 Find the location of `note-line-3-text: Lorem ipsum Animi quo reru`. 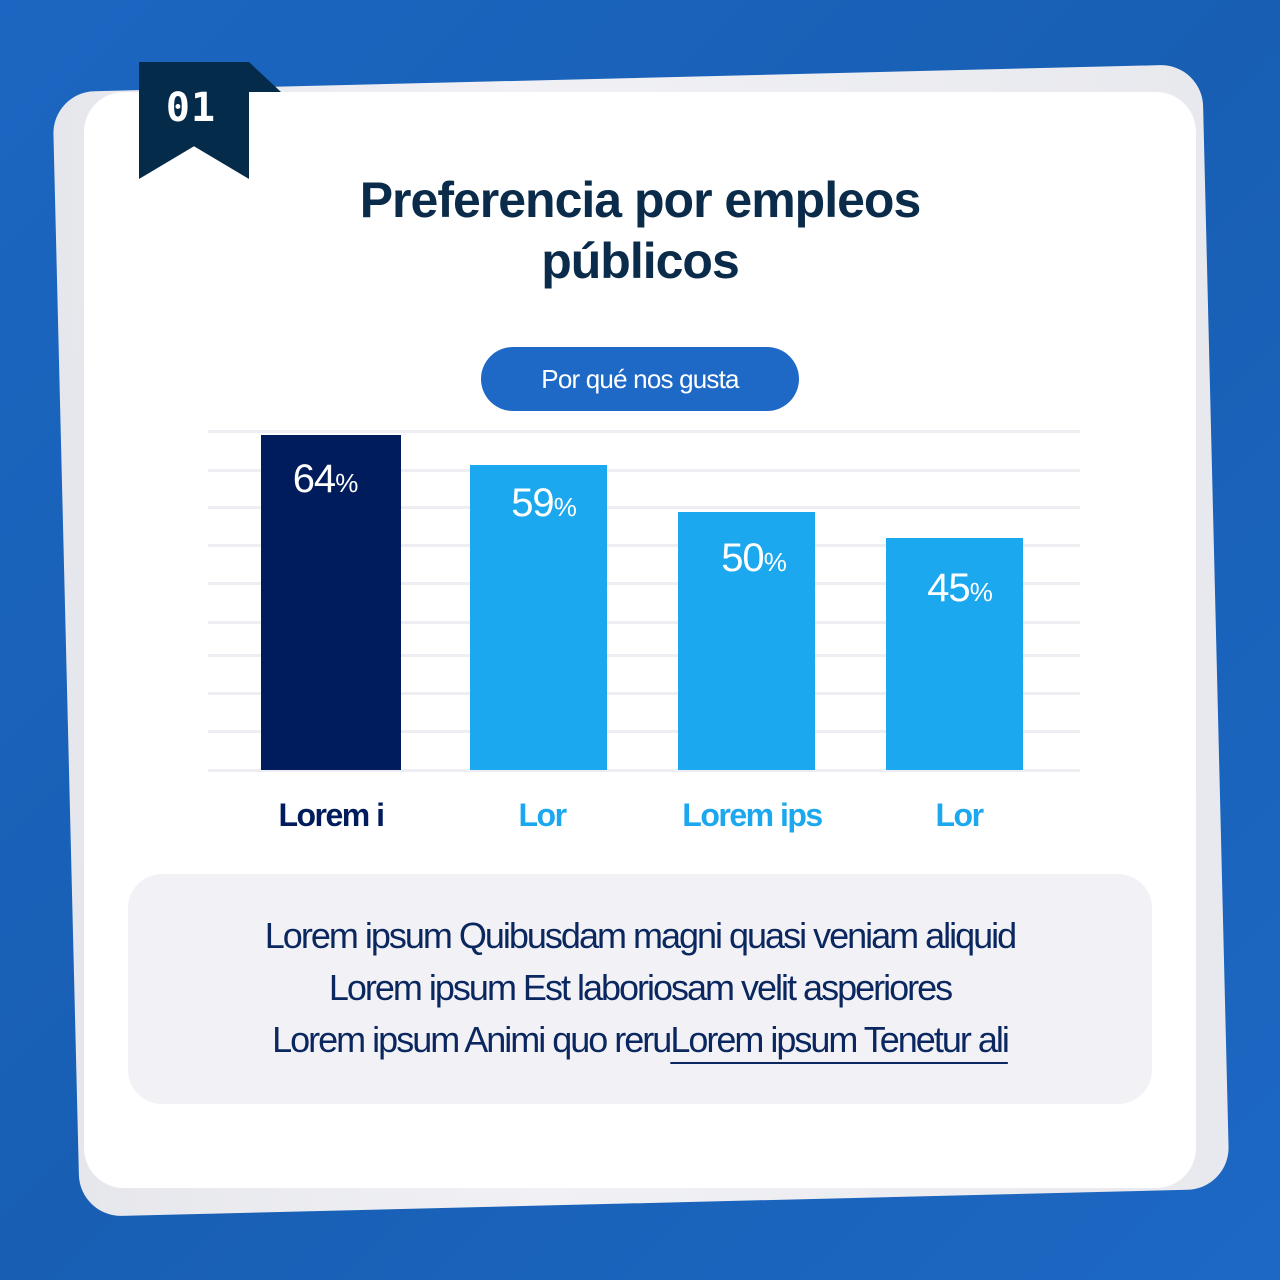

note-line-3-text: Lorem ipsum Animi quo reru is located at coordinates (472, 1039).